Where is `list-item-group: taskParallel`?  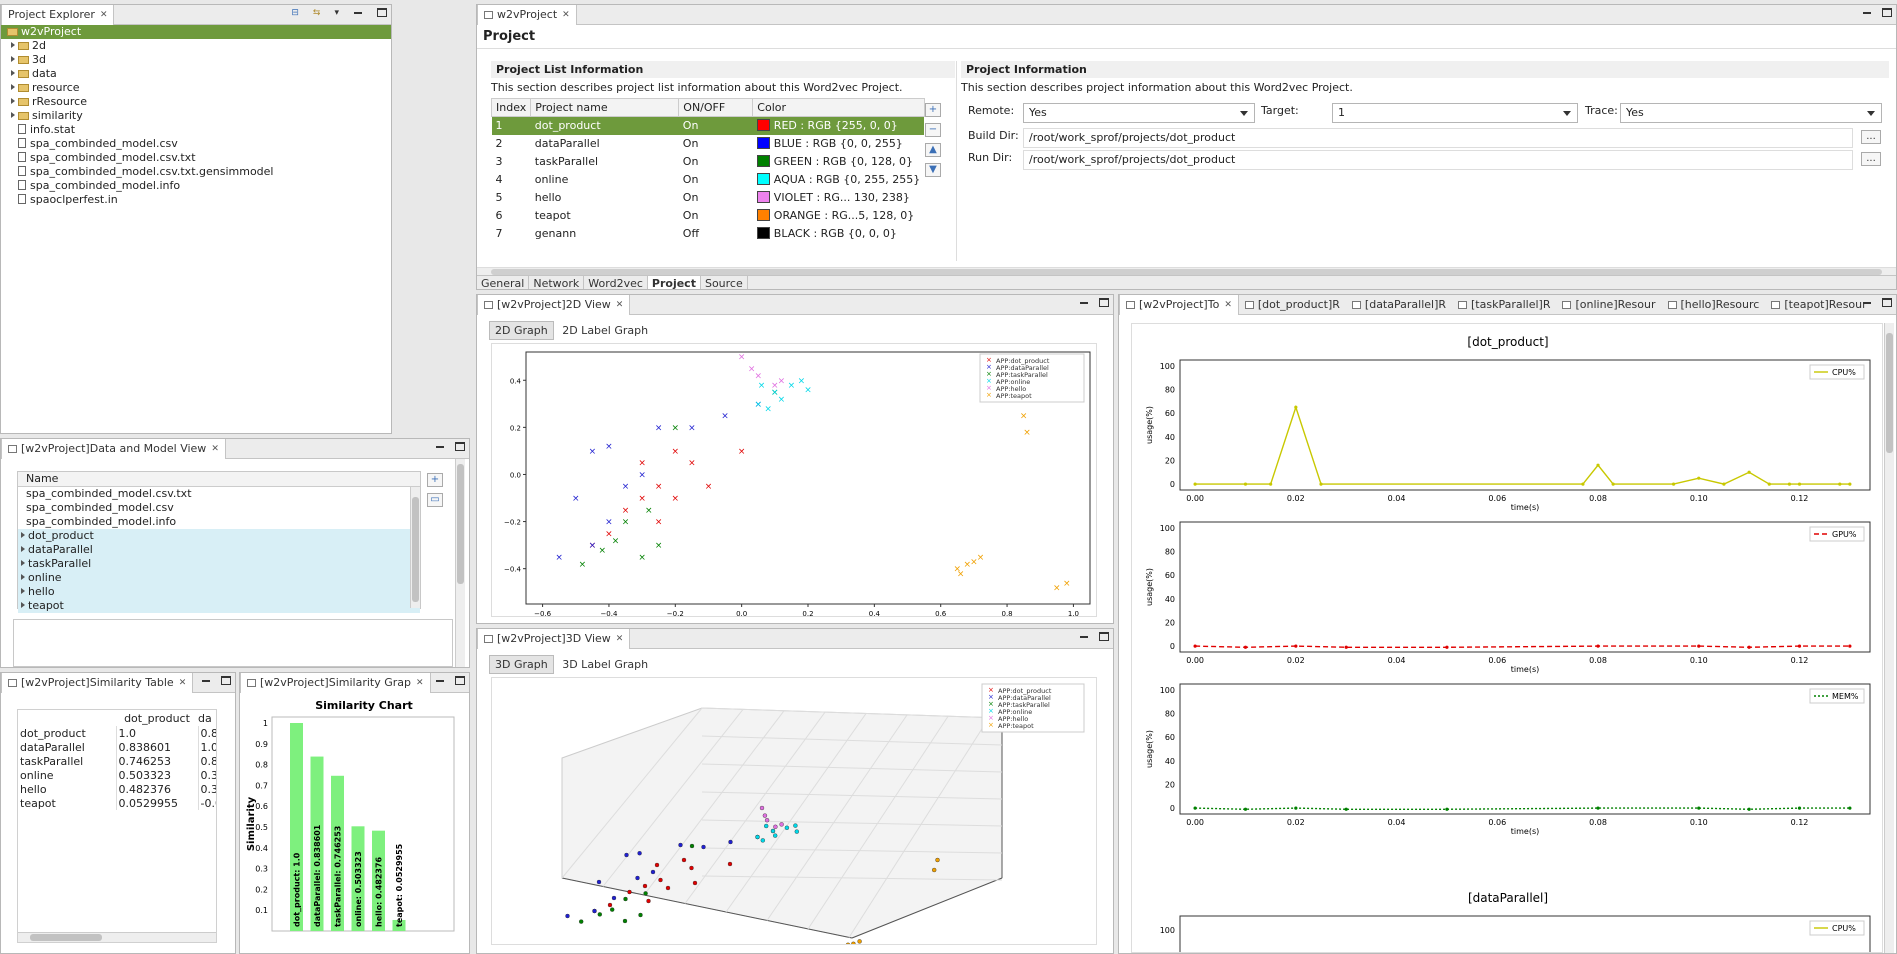
list-item-group: taskParallel is located at coordinates (219, 564).